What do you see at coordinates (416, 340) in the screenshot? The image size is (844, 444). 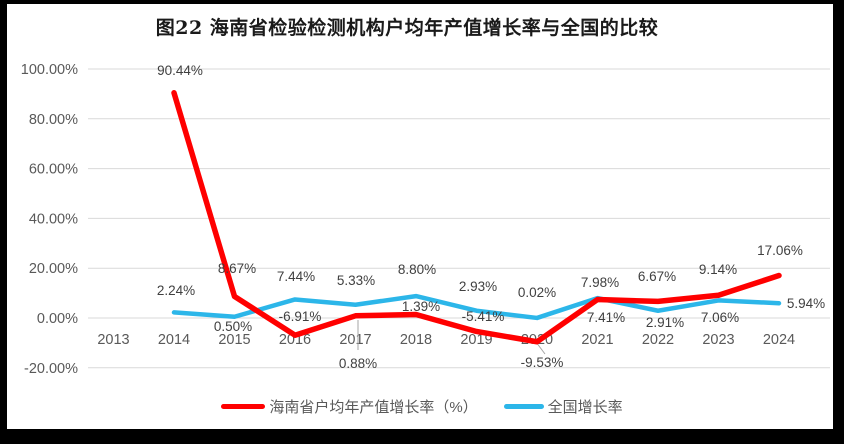 I see `x-axis-label: 2018` at bounding box center [416, 340].